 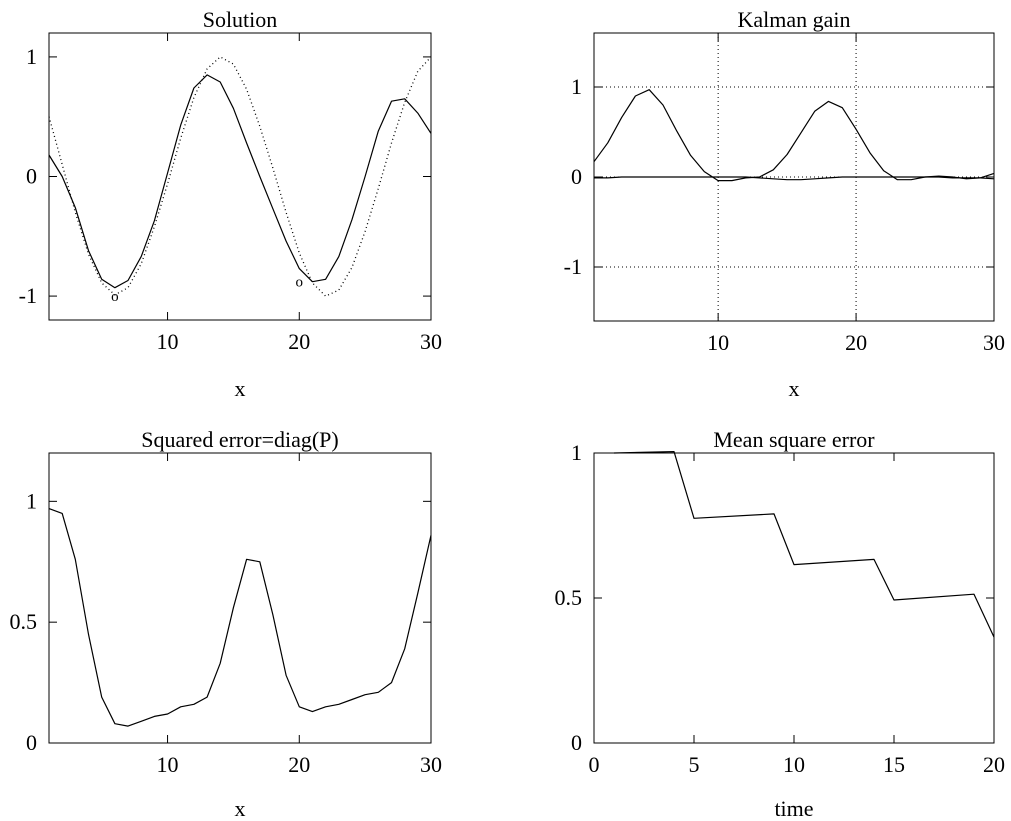 I want to click on mean-square-error-x-tick-label: 0, so click(x=594, y=764).